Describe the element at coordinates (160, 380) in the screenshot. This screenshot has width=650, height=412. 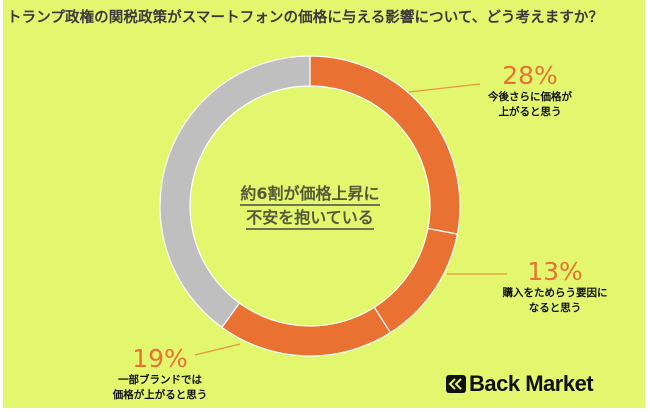
I see `slice-text-line1: 一部ブランドでは` at that location.